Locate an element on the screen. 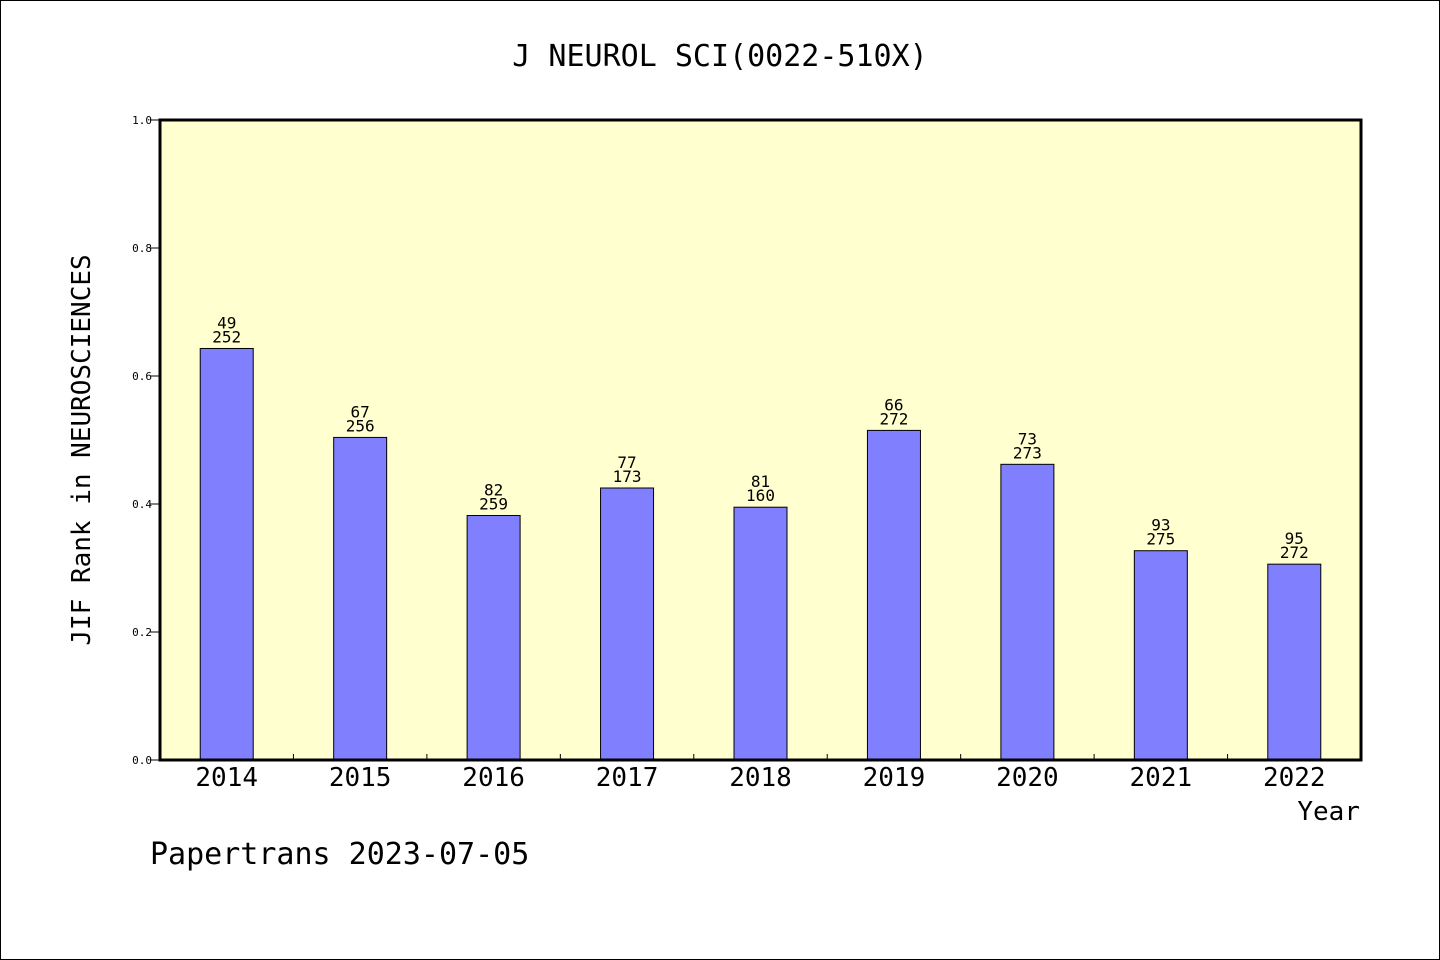 This screenshot has height=960, width=1440. rank-label: 66 is located at coordinates (893, 404).